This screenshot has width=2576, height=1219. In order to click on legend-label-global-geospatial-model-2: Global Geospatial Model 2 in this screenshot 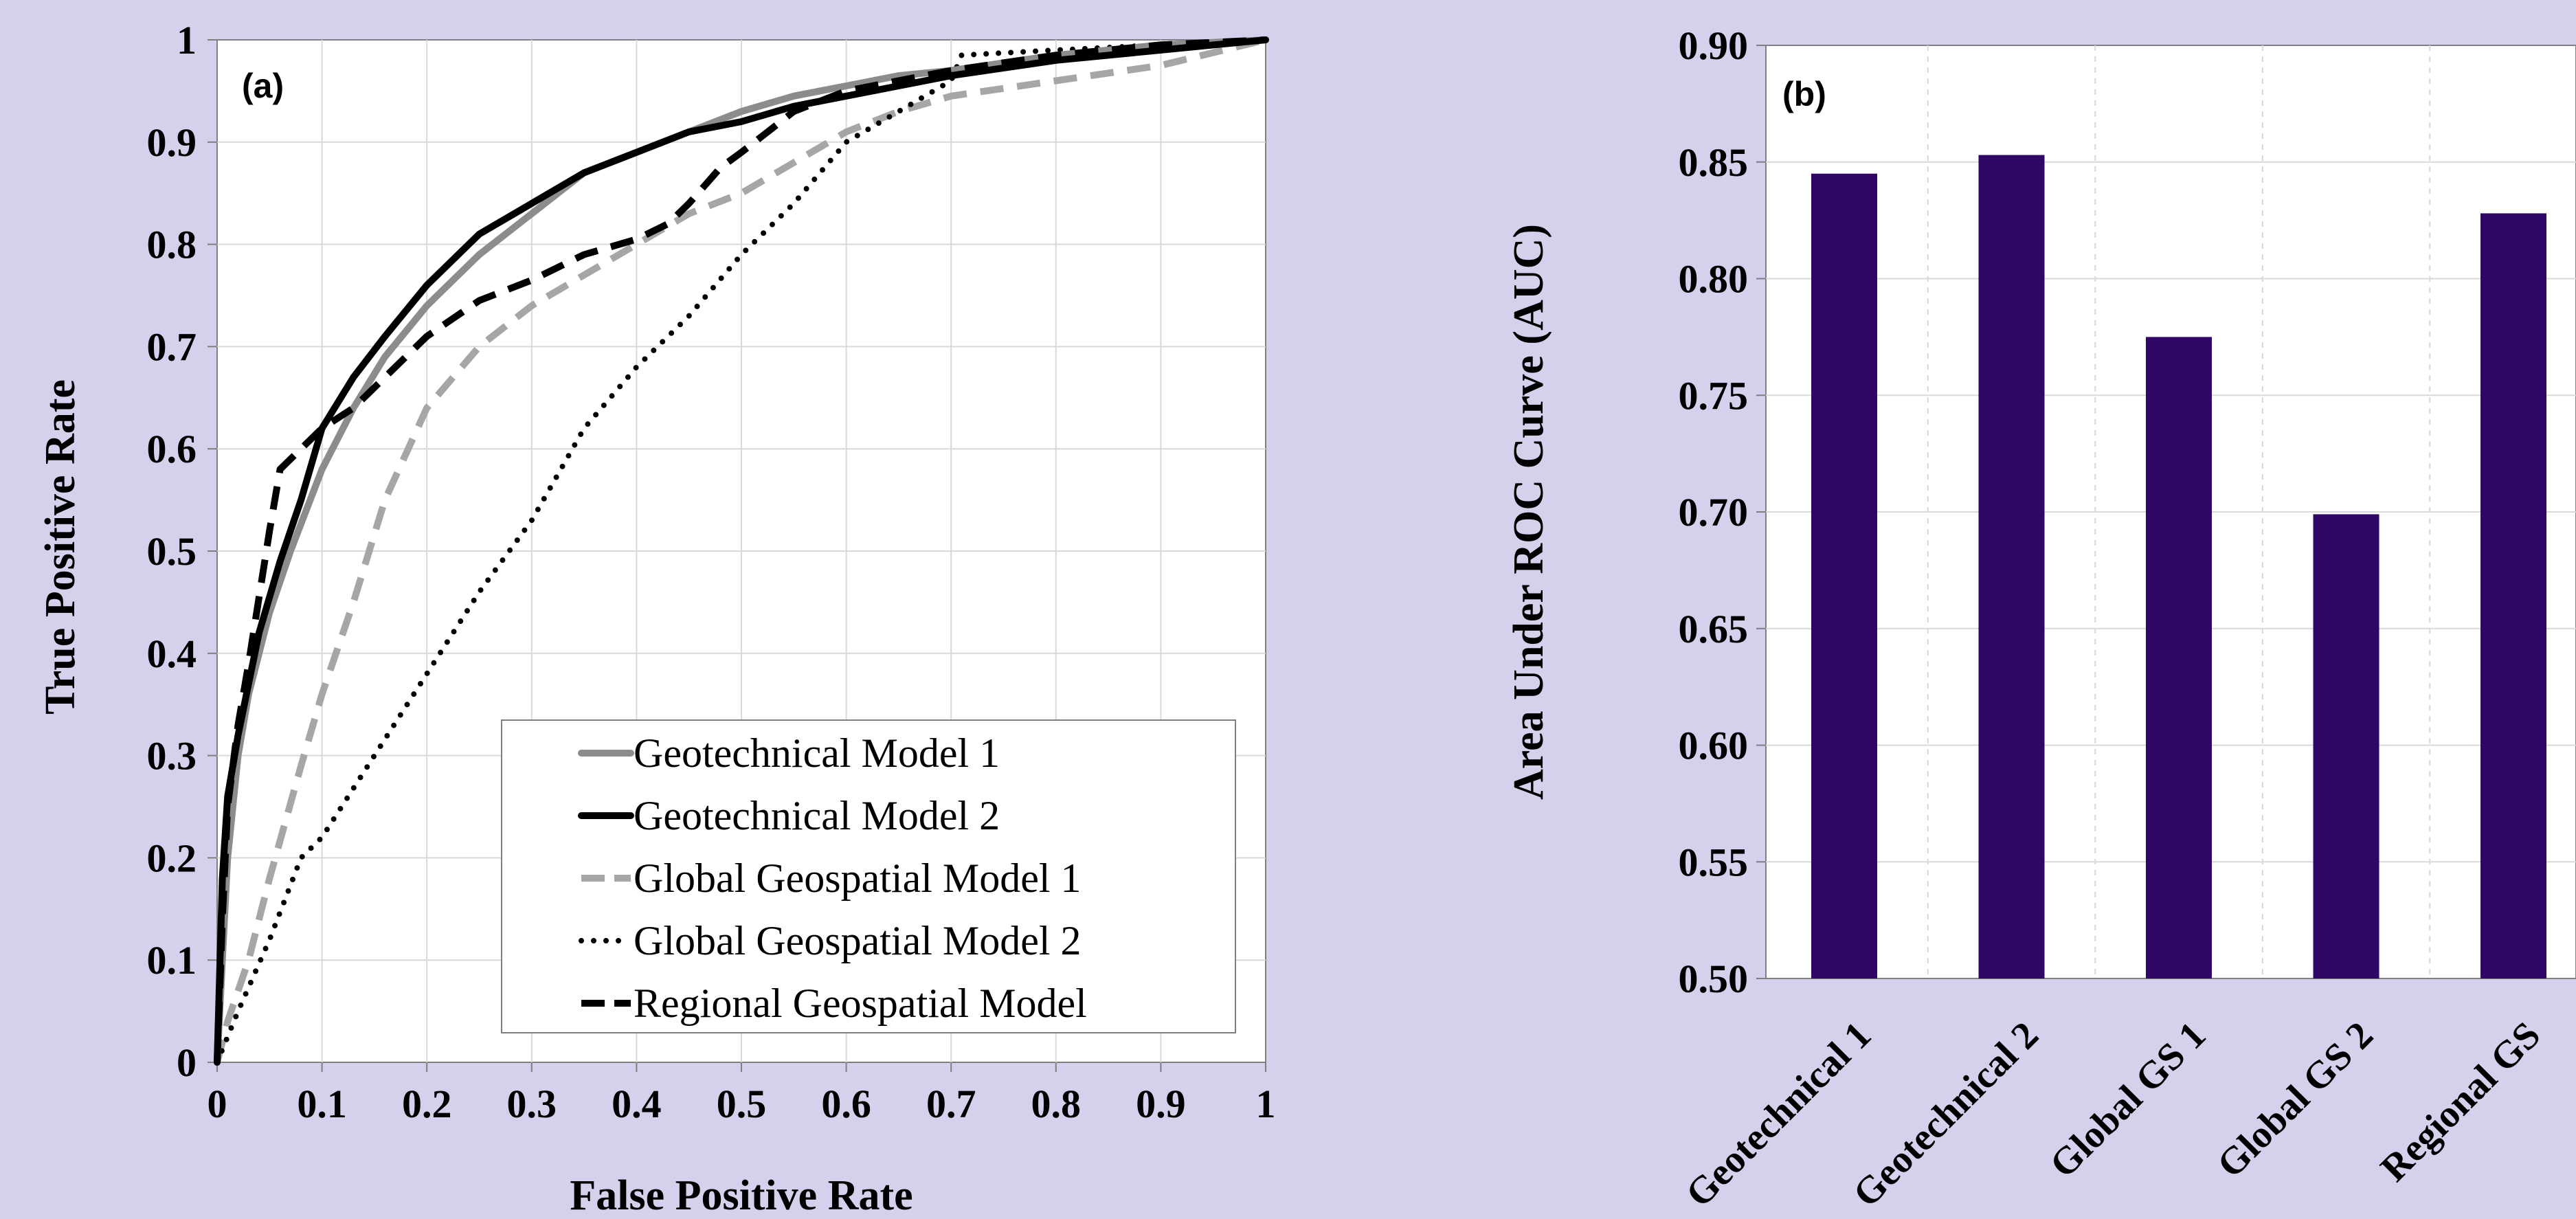, I will do `click(858, 940)`.